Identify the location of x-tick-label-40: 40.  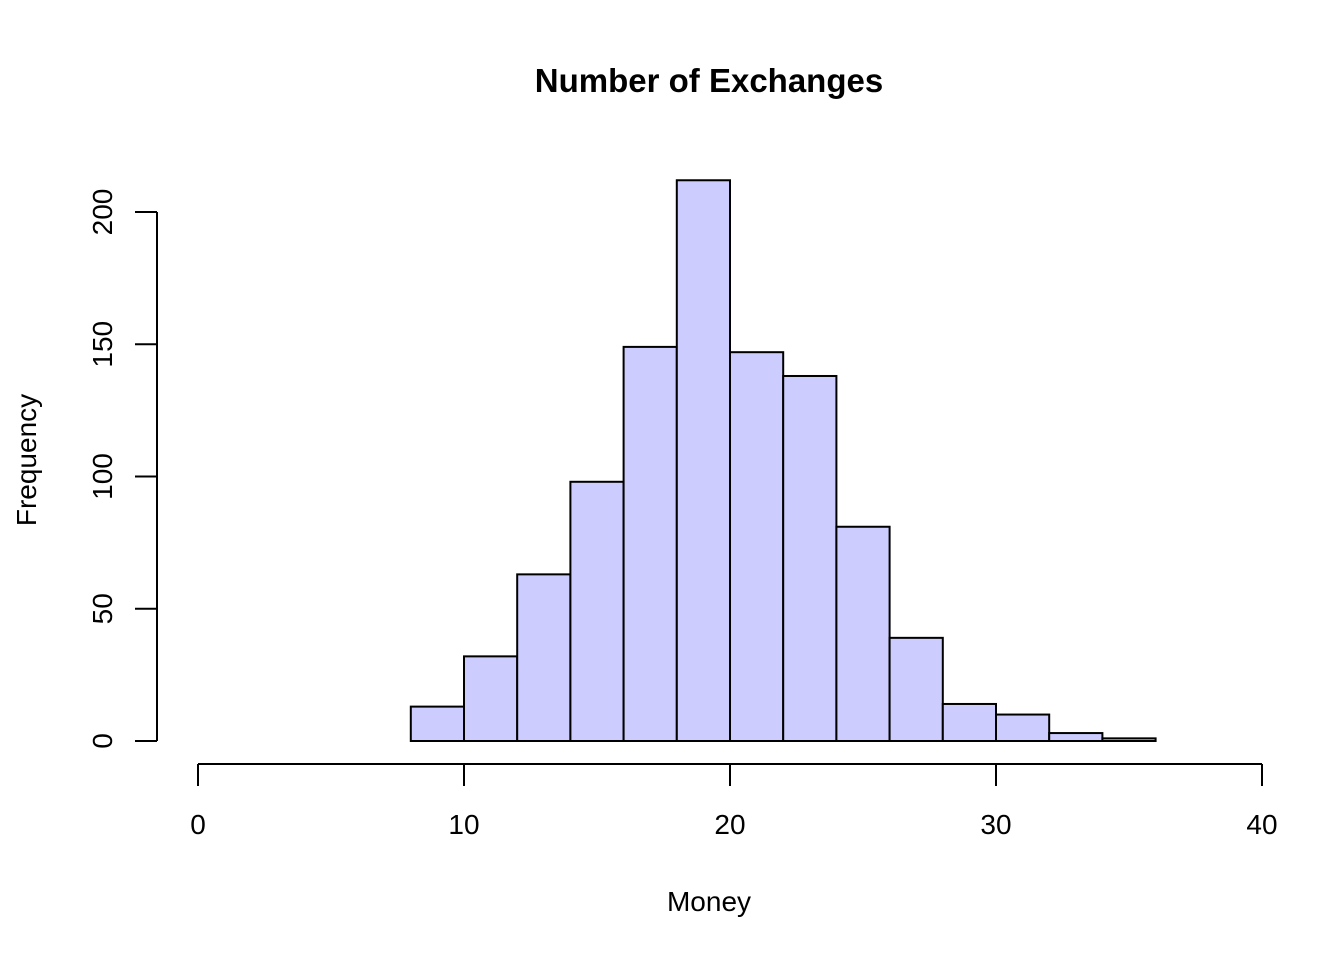
(1261, 824).